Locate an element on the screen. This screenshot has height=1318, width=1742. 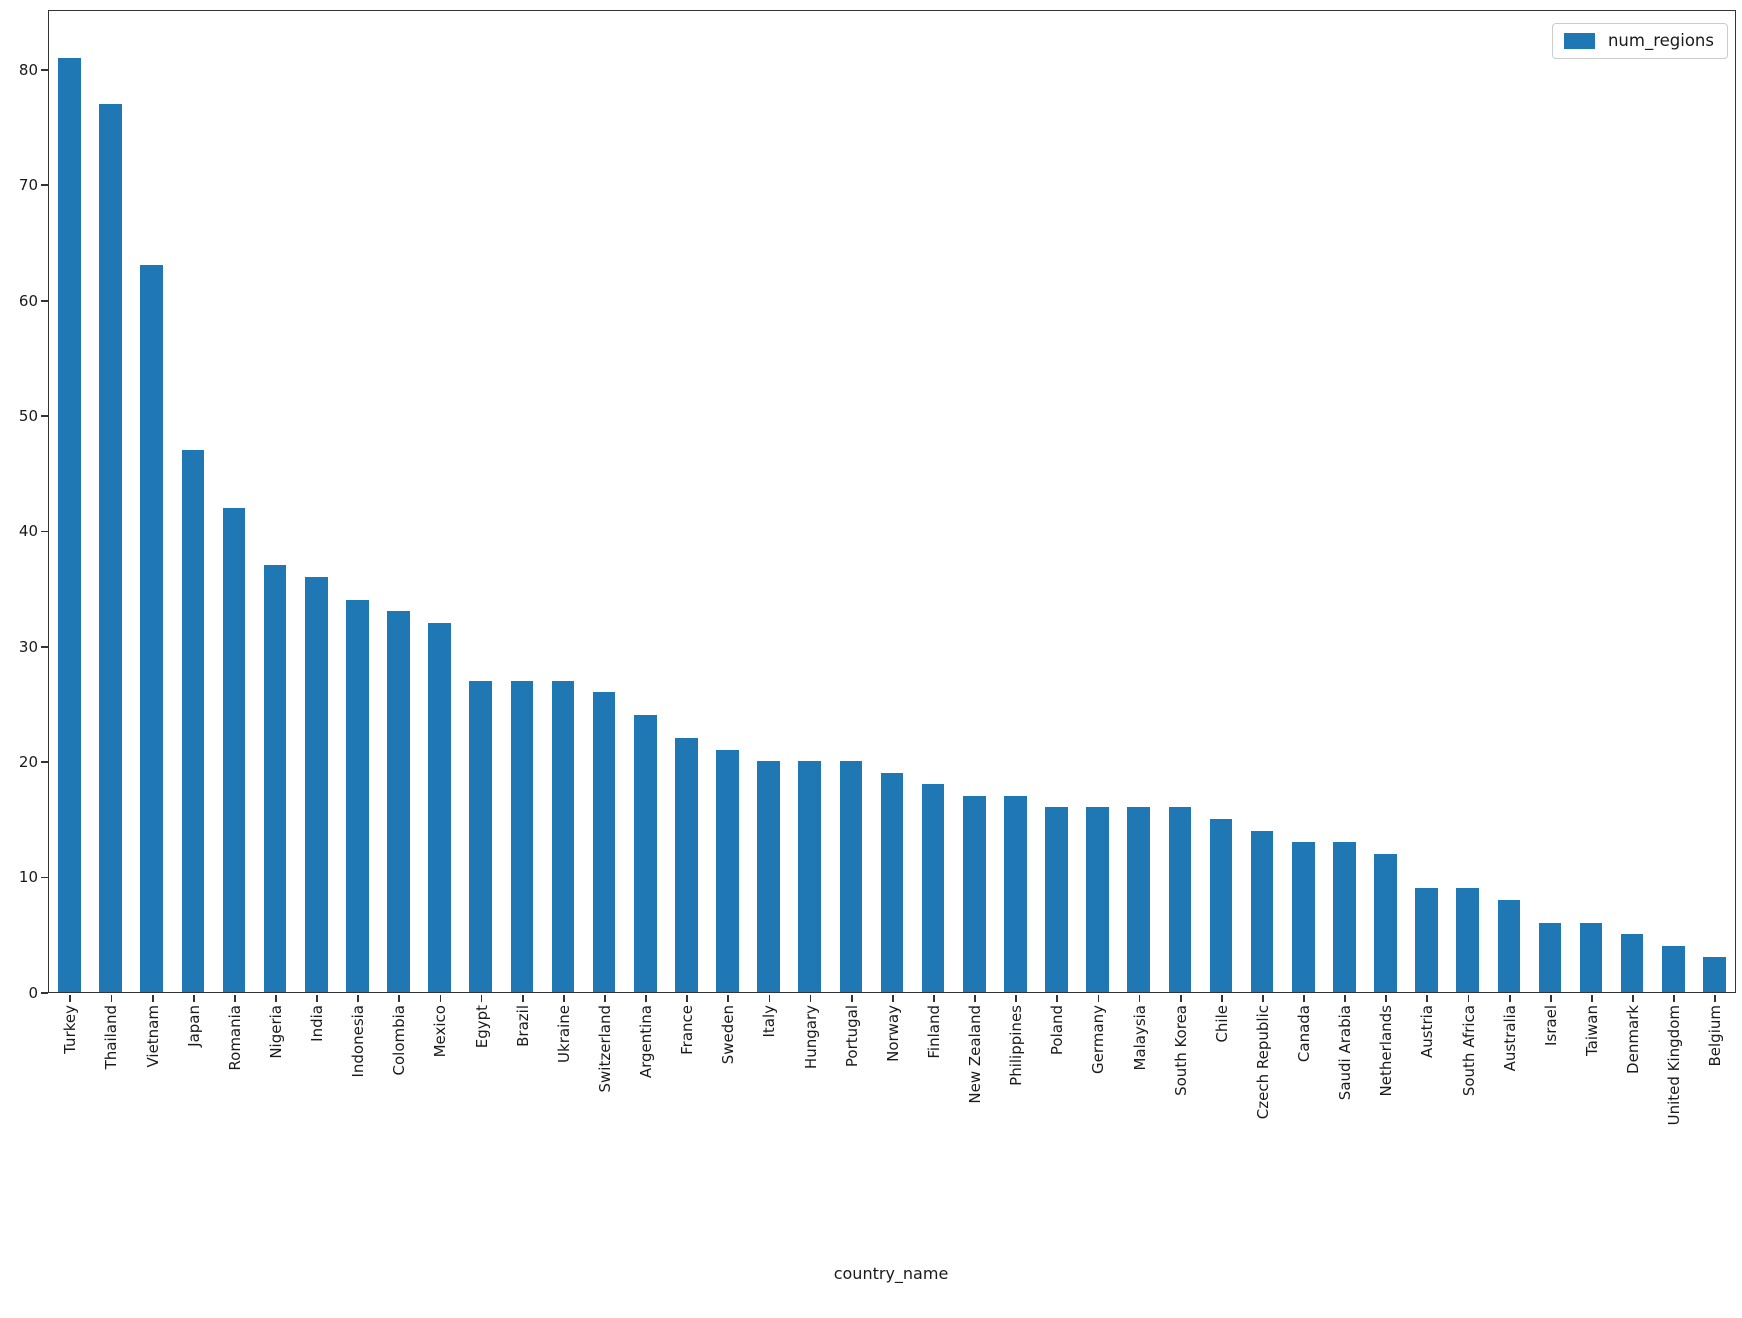
bar-finland is located at coordinates (933, 888).